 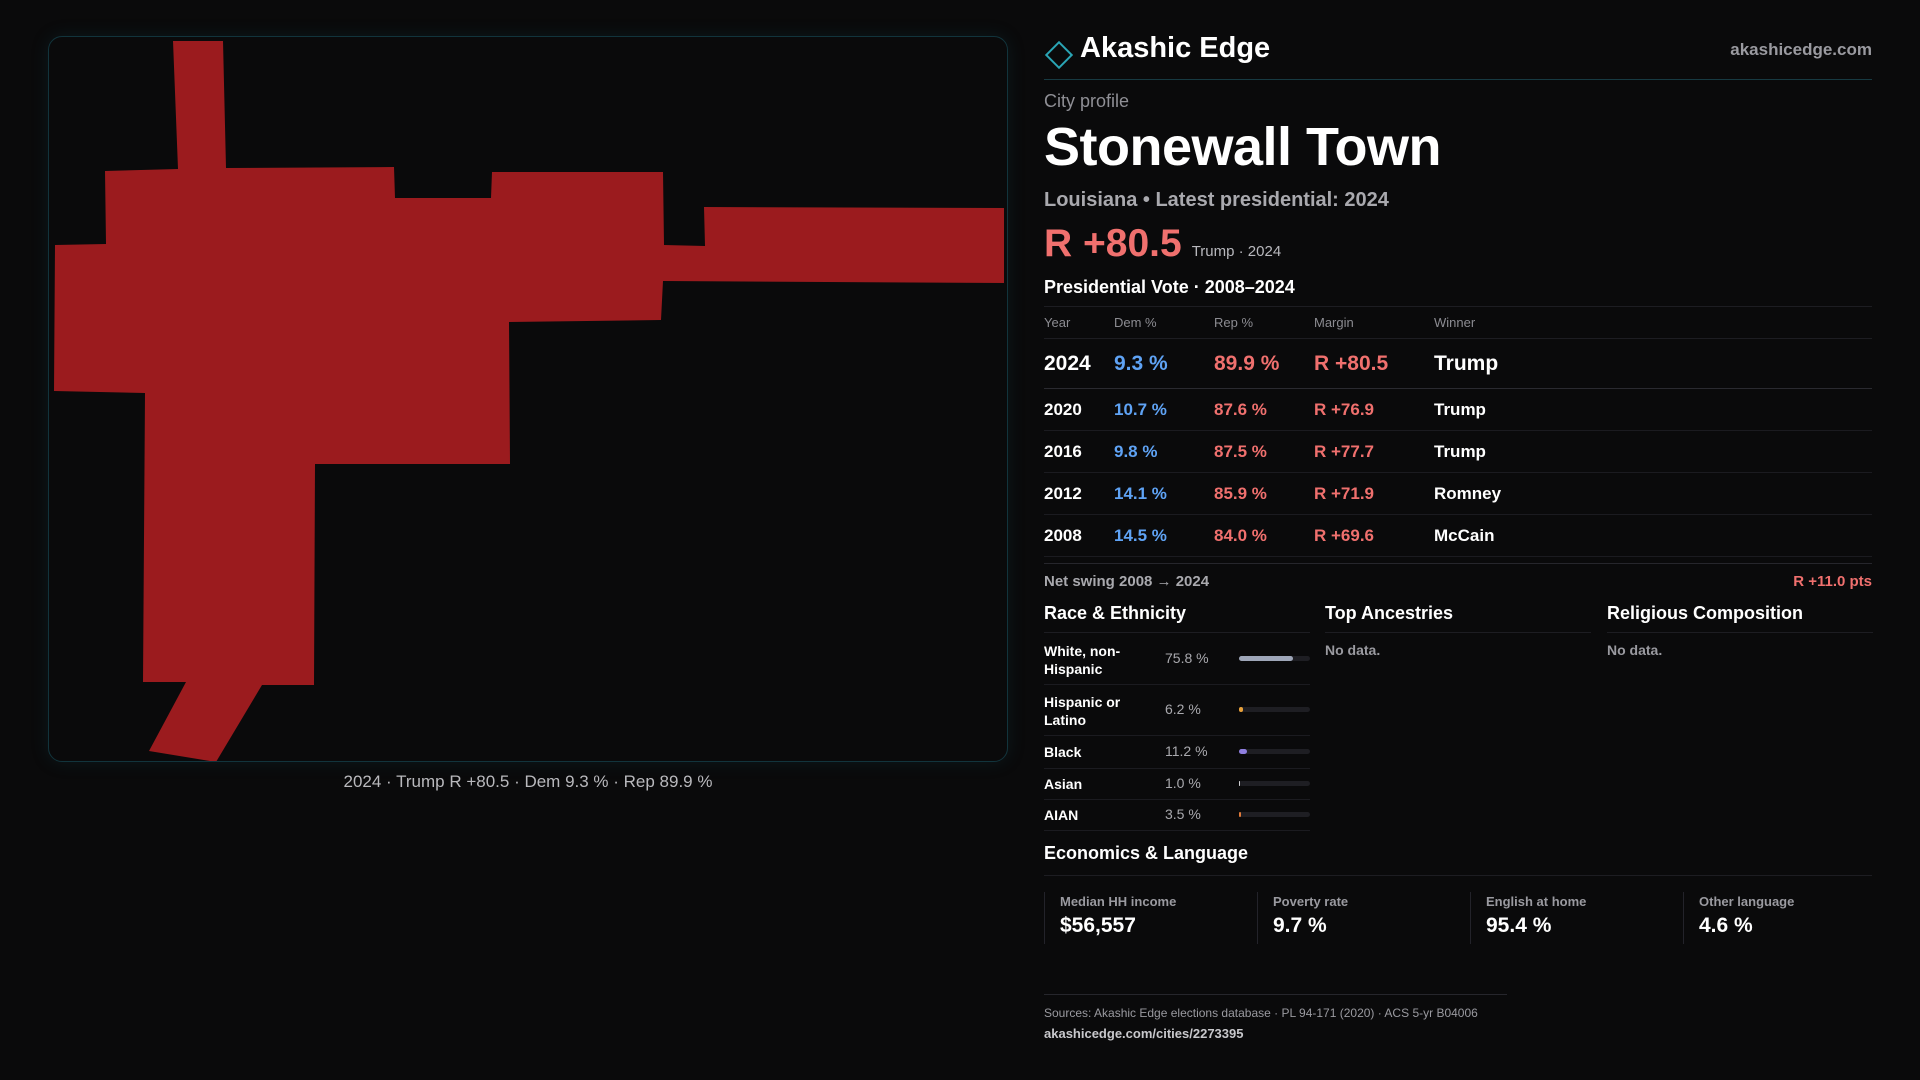 I want to click on diamond-logo-icon, so click(x=1059, y=55).